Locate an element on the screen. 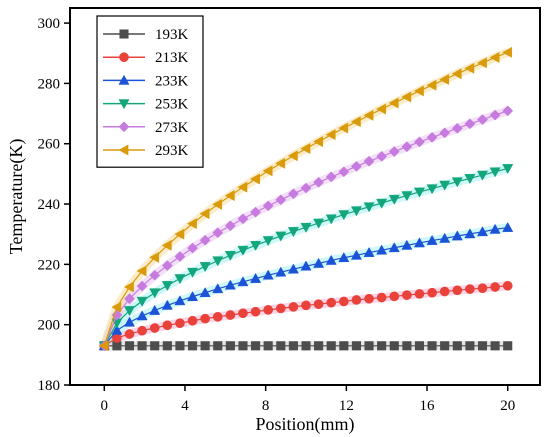 This screenshot has width=550, height=437. legend-label: 213K is located at coordinates (172, 58).